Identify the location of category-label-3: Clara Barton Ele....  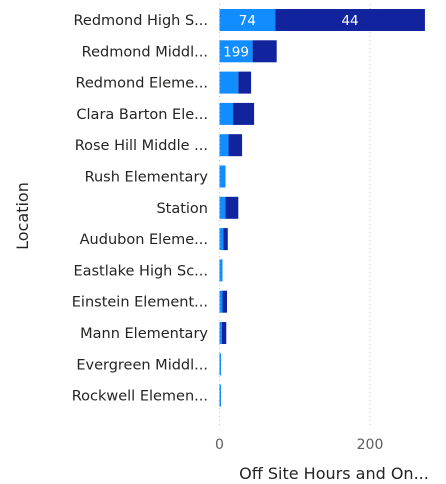
(142, 115).